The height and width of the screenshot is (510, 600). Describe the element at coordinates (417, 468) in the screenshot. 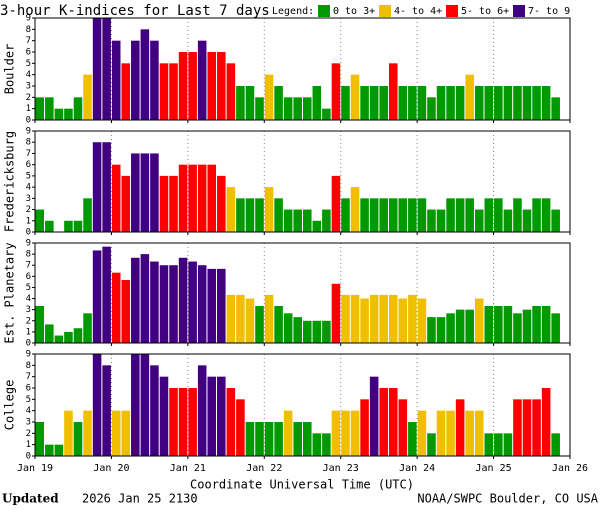

I see `x-tick-label: Jan 24` at that location.